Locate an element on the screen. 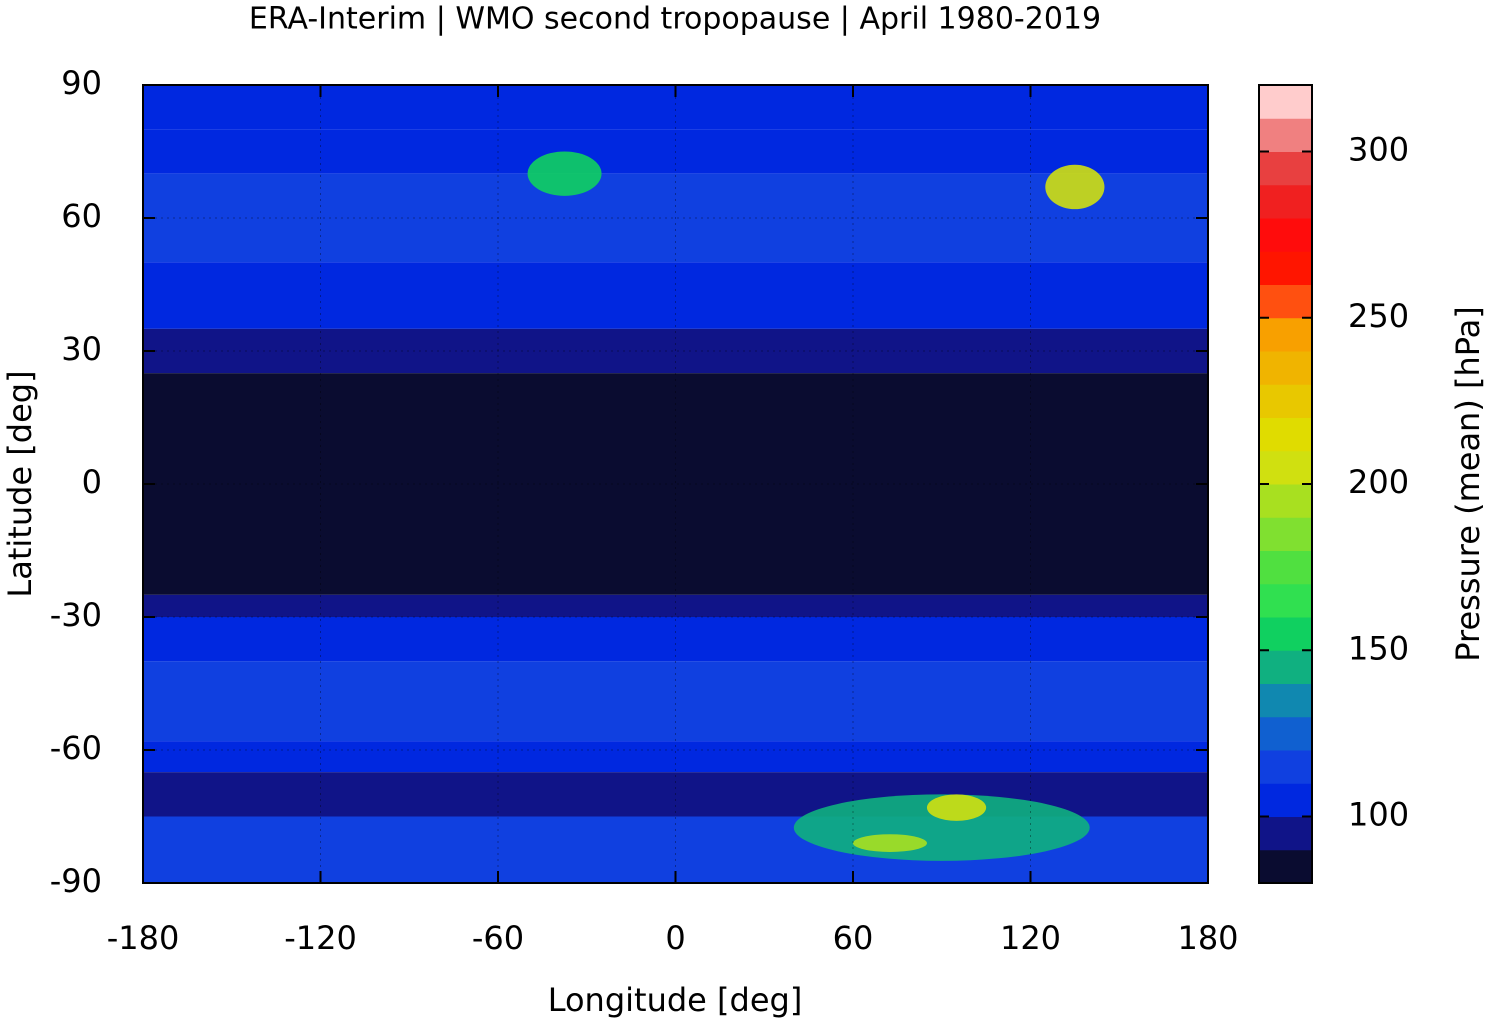 The image size is (1493, 1029). colorbar-tick-label: 200 is located at coordinates (1378, 482).